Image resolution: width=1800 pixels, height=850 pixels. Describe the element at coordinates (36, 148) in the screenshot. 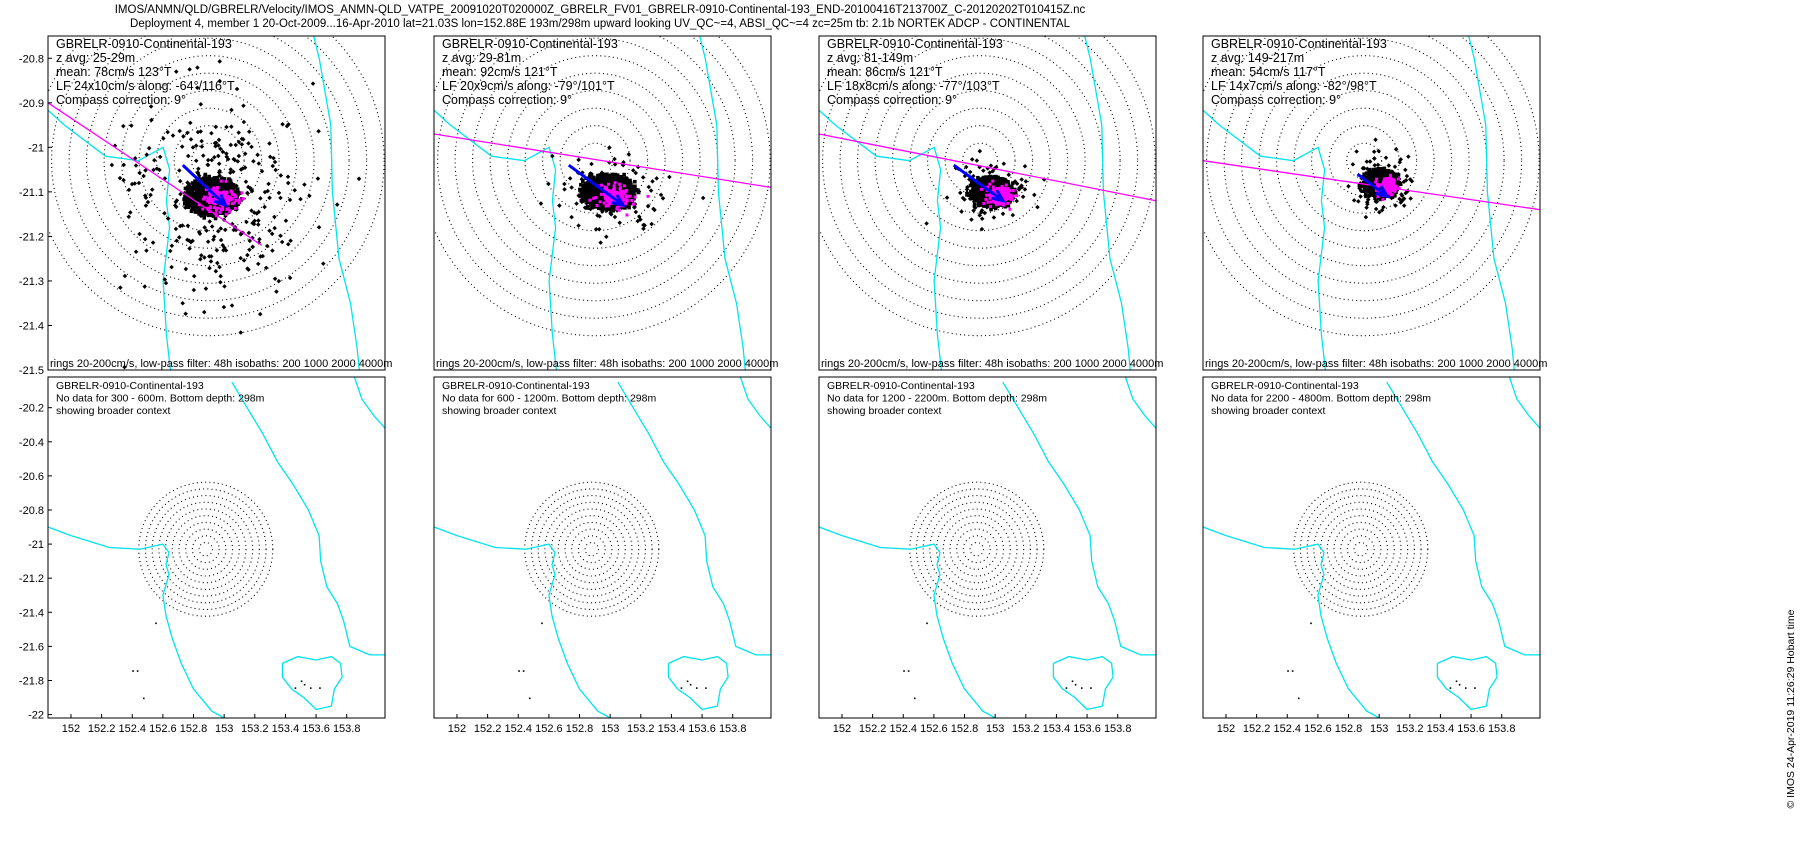

I see `y-tick-label: -21` at that location.